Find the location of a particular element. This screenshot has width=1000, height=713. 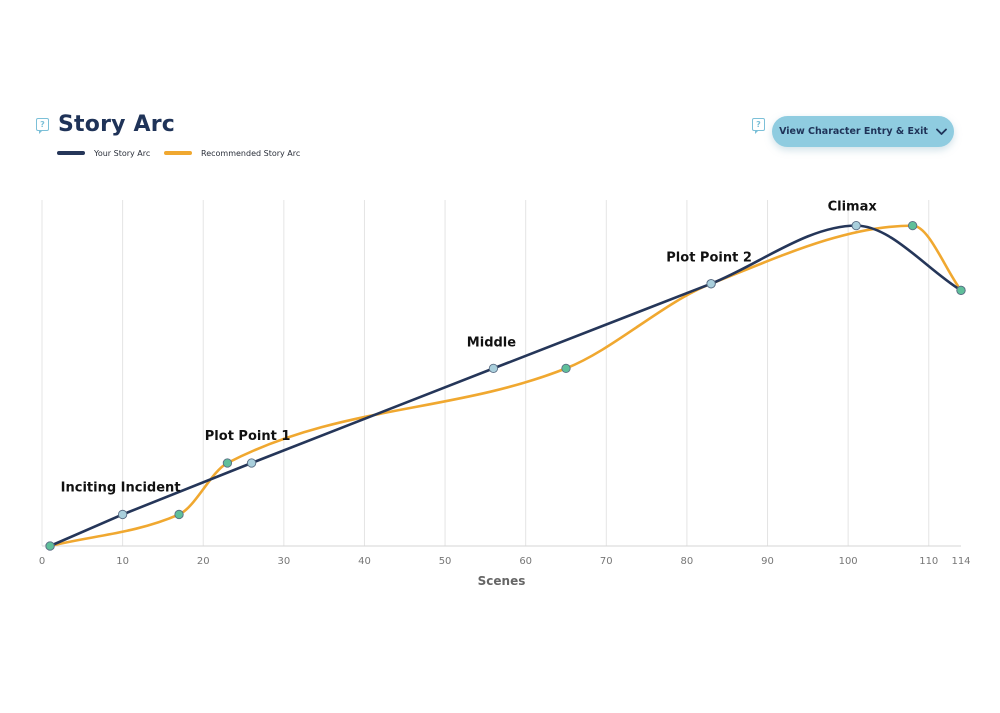

view-character-entry-exit-button: View Character Entry & Exit is located at coordinates (863, 131).